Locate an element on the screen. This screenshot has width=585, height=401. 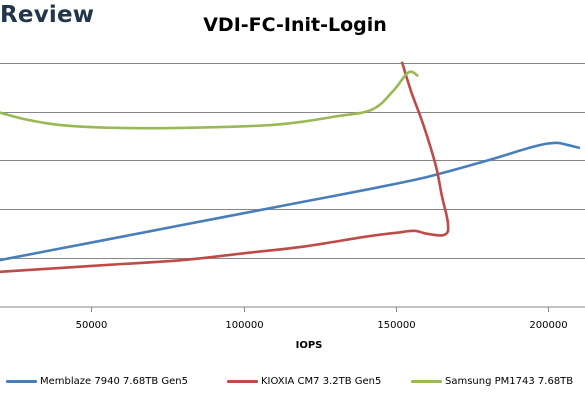
legend-item: KIOXIA CM7 3.2TB Gen5 is located at coordinates (304, 381).